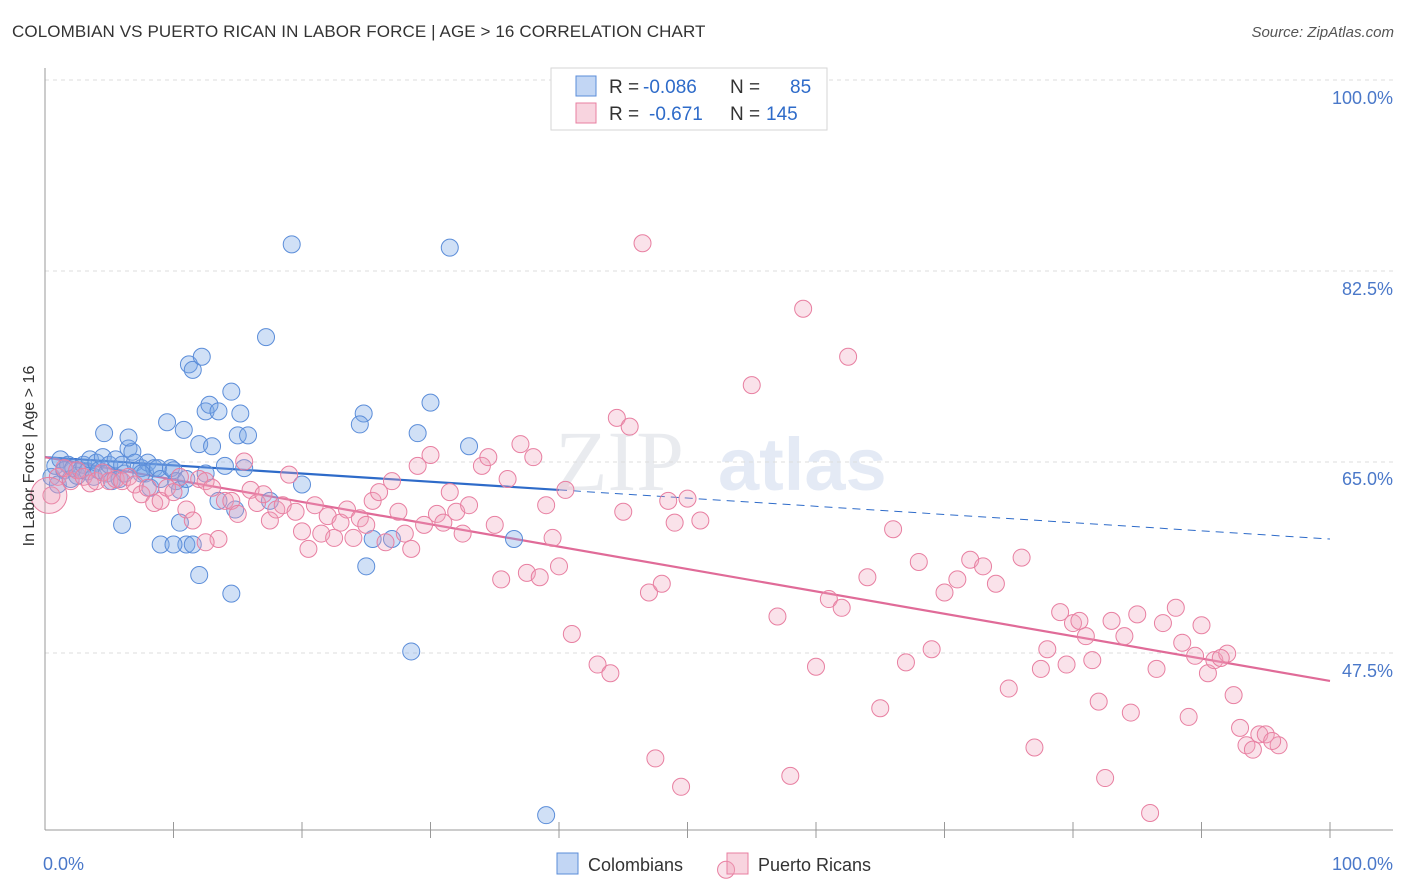  What do you see at coordinates (802, 464) in the screenshot?
I see `watermark-atlas: atlas` at bounding box center [802, 464].